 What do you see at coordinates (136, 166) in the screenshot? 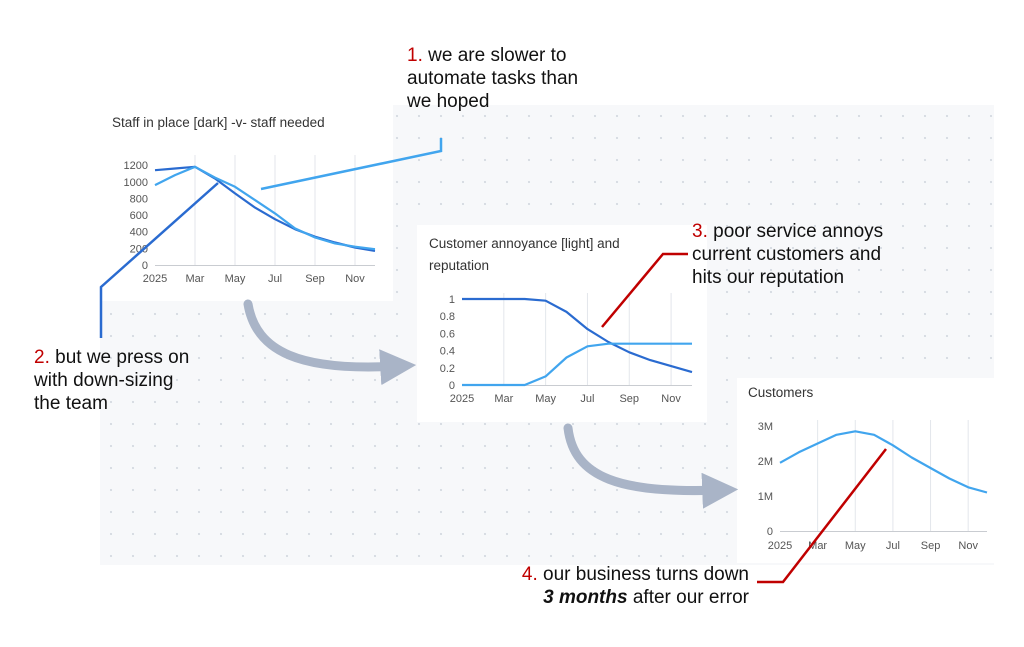
I see `y-tick-label: 1200` at bounding box center [136, 166].